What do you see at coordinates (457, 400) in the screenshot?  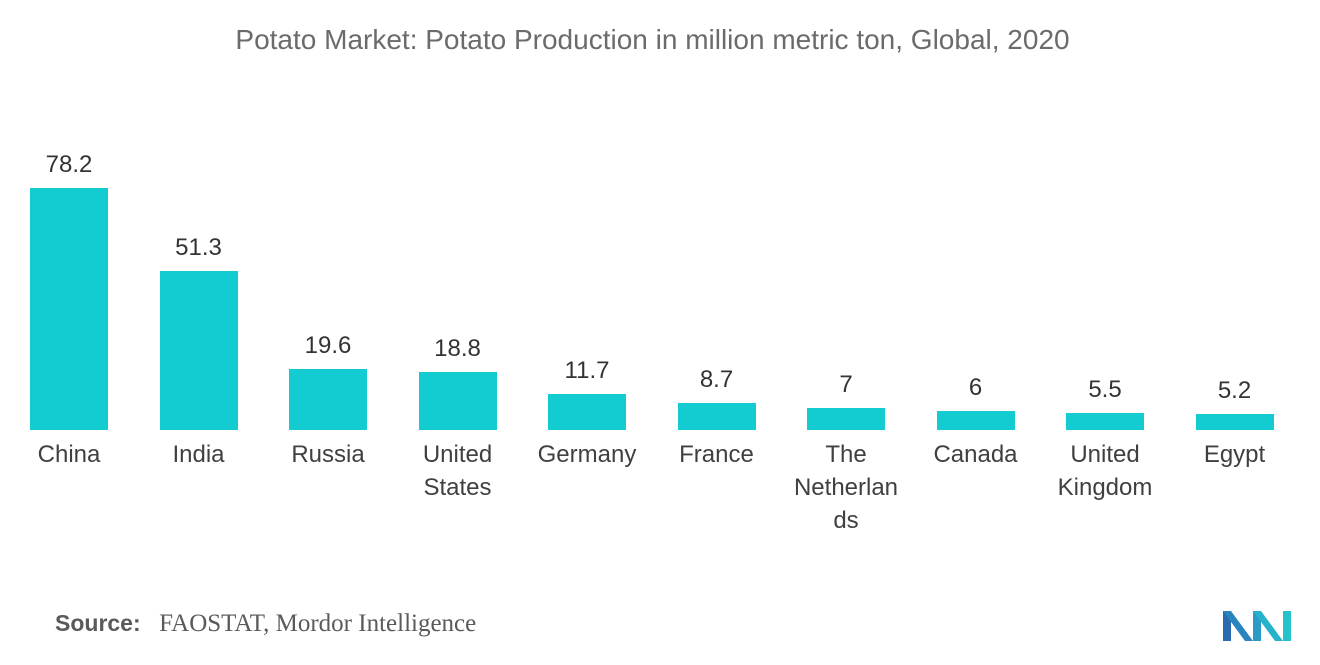 I see `bar-united-states` at bounding box center [457, 400].